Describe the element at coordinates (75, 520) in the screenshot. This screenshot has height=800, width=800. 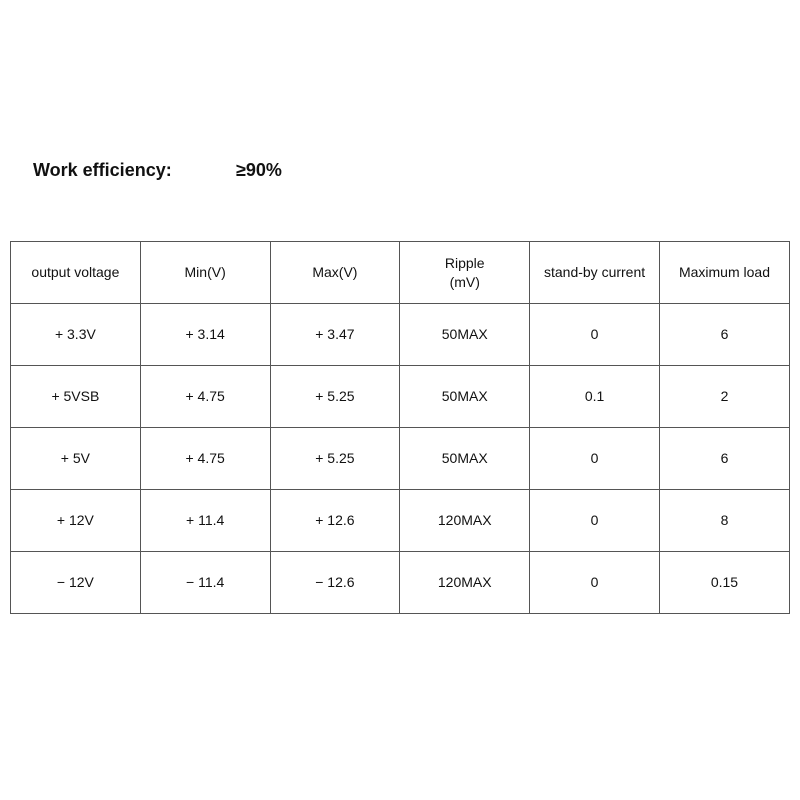
I see `table-cell: + 12V` at that location.